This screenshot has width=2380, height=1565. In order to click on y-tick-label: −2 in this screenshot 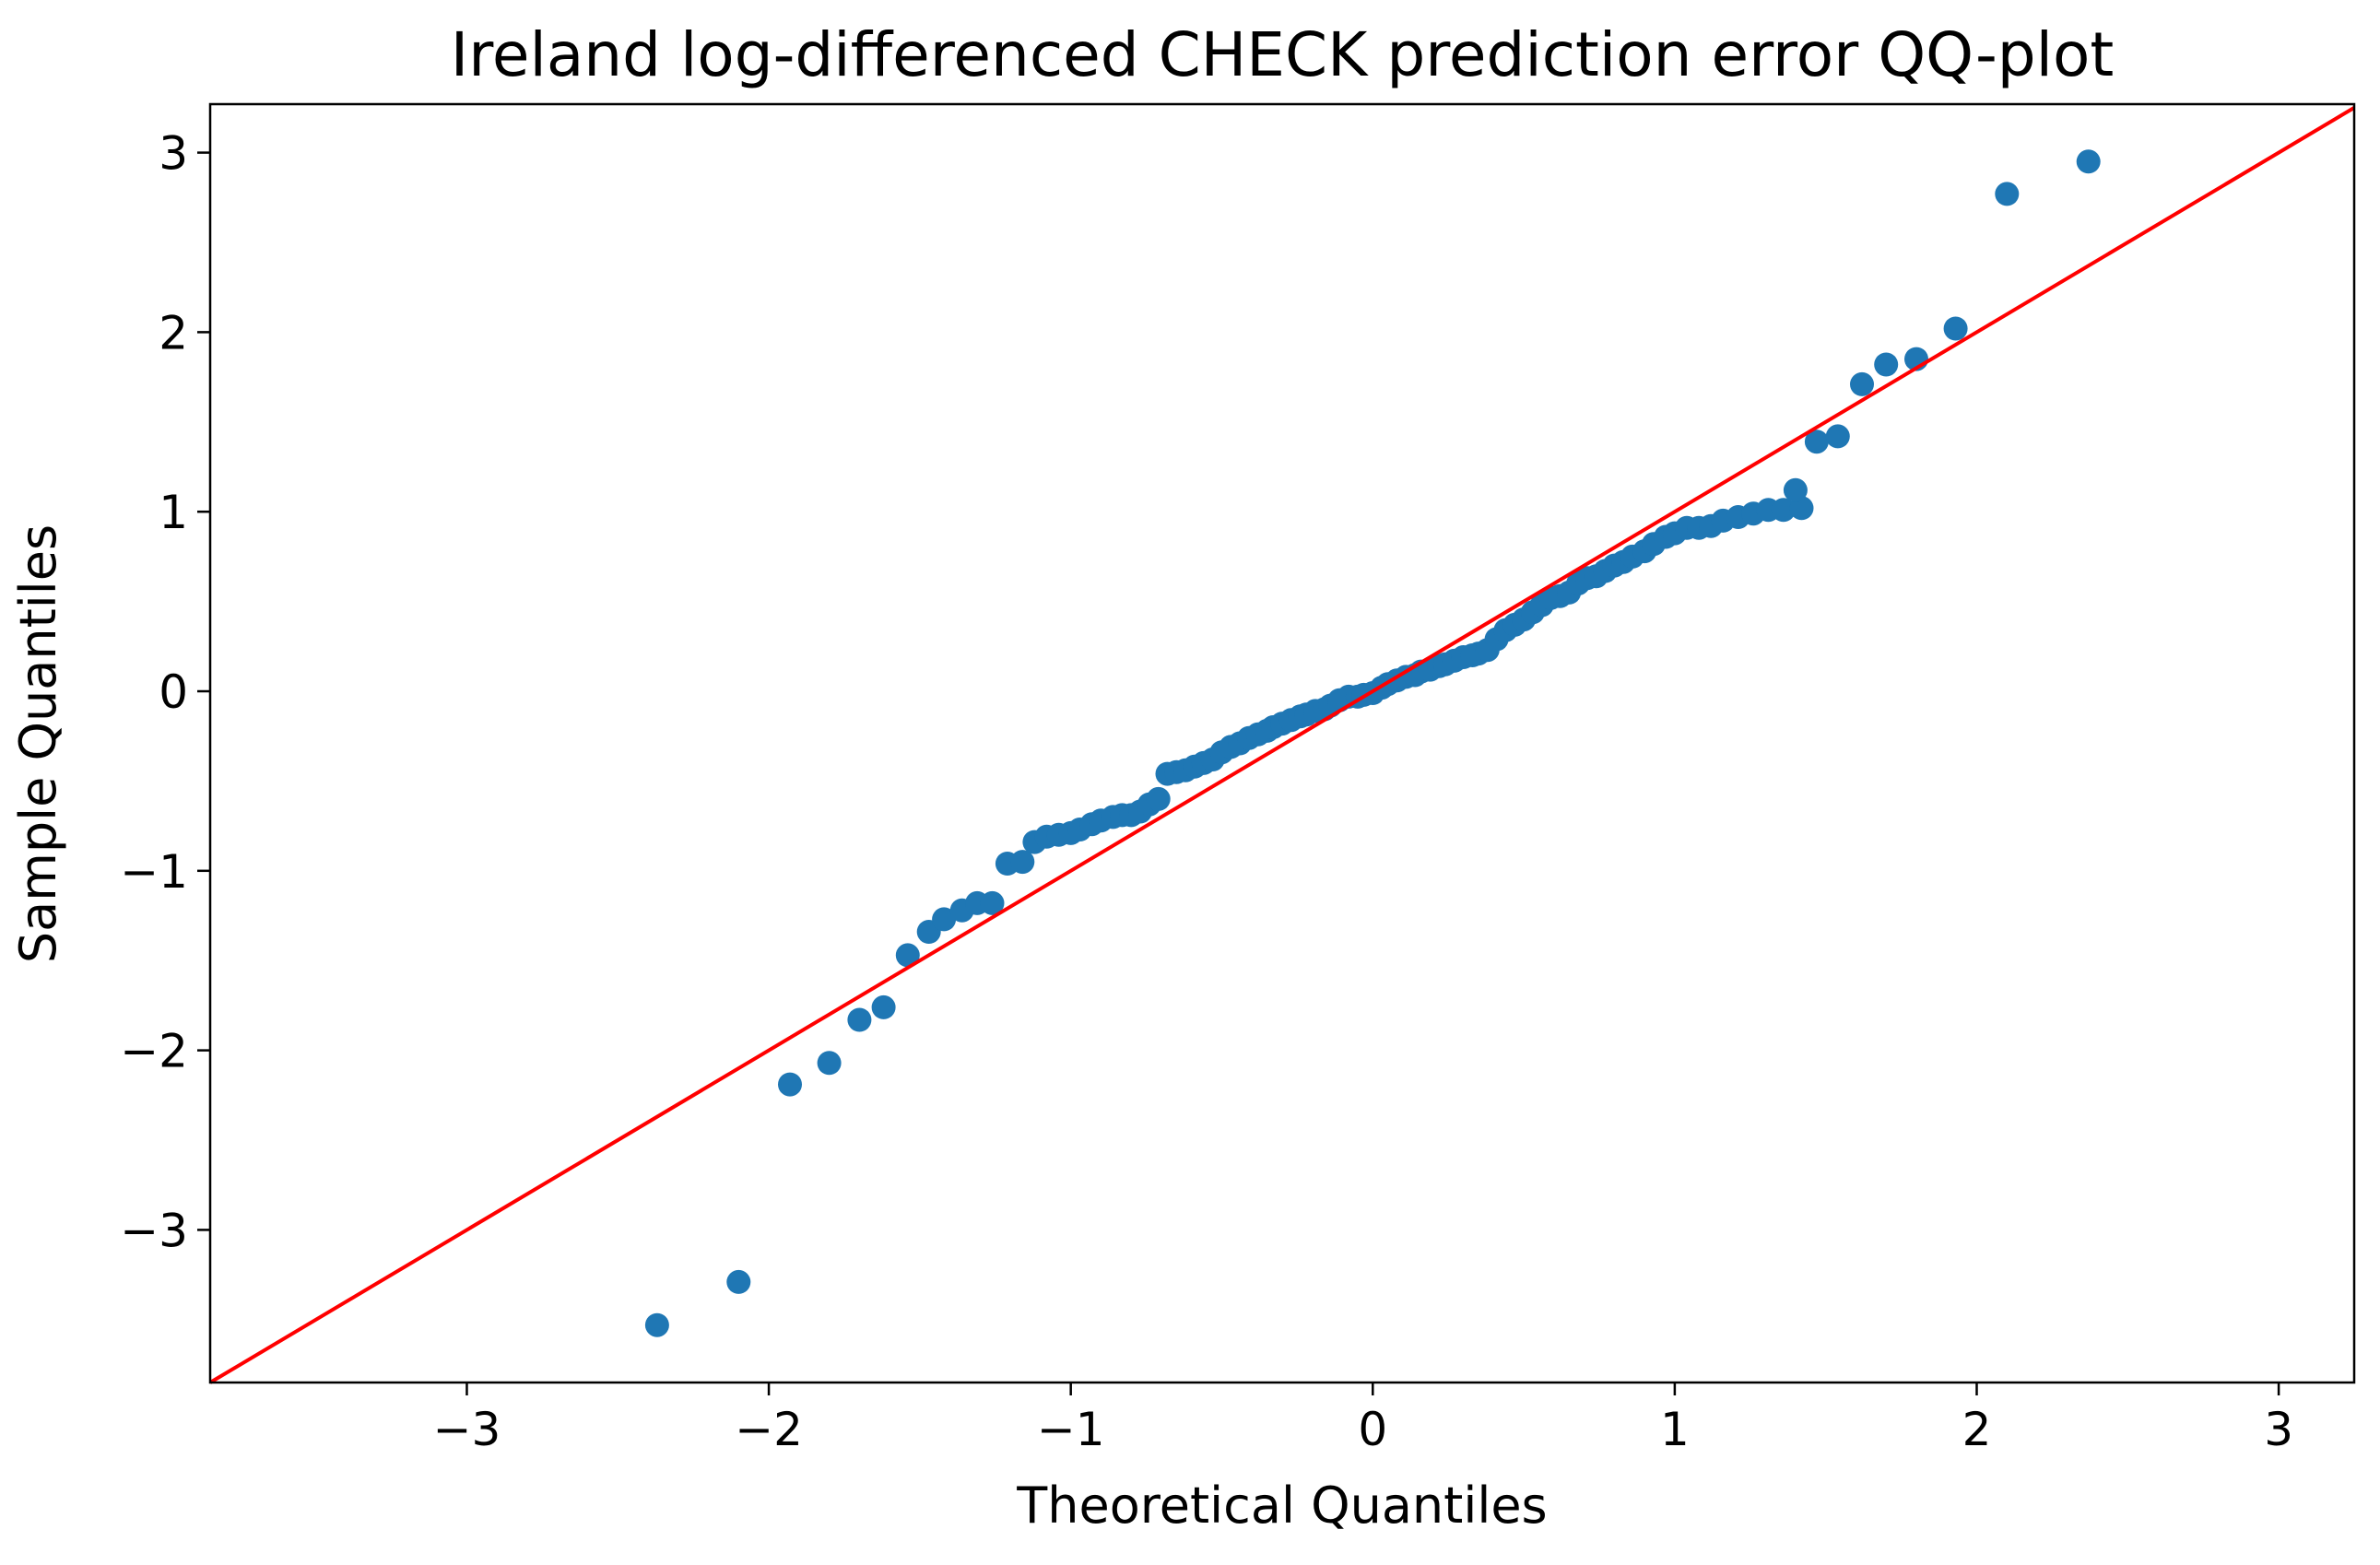, I will do `click(154, 1051)`.